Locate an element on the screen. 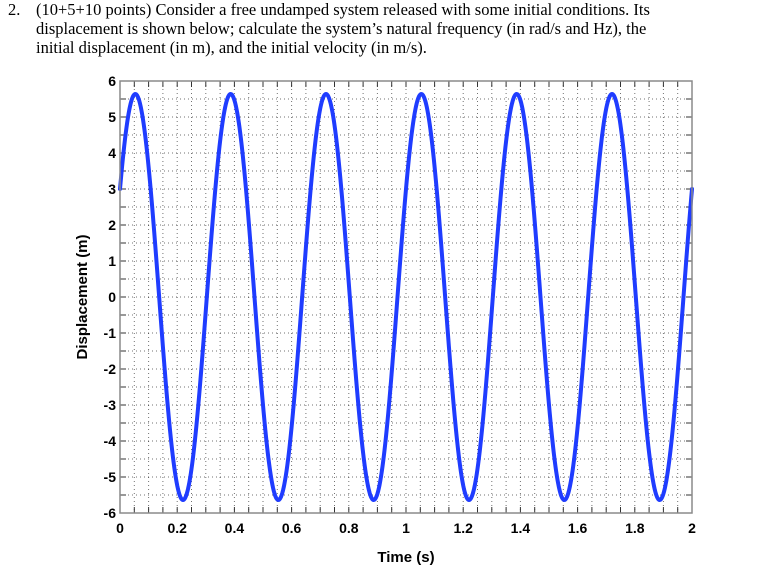 The image size is (773, 572). y-tick-label: 5 is located at coordinates (112, 117).